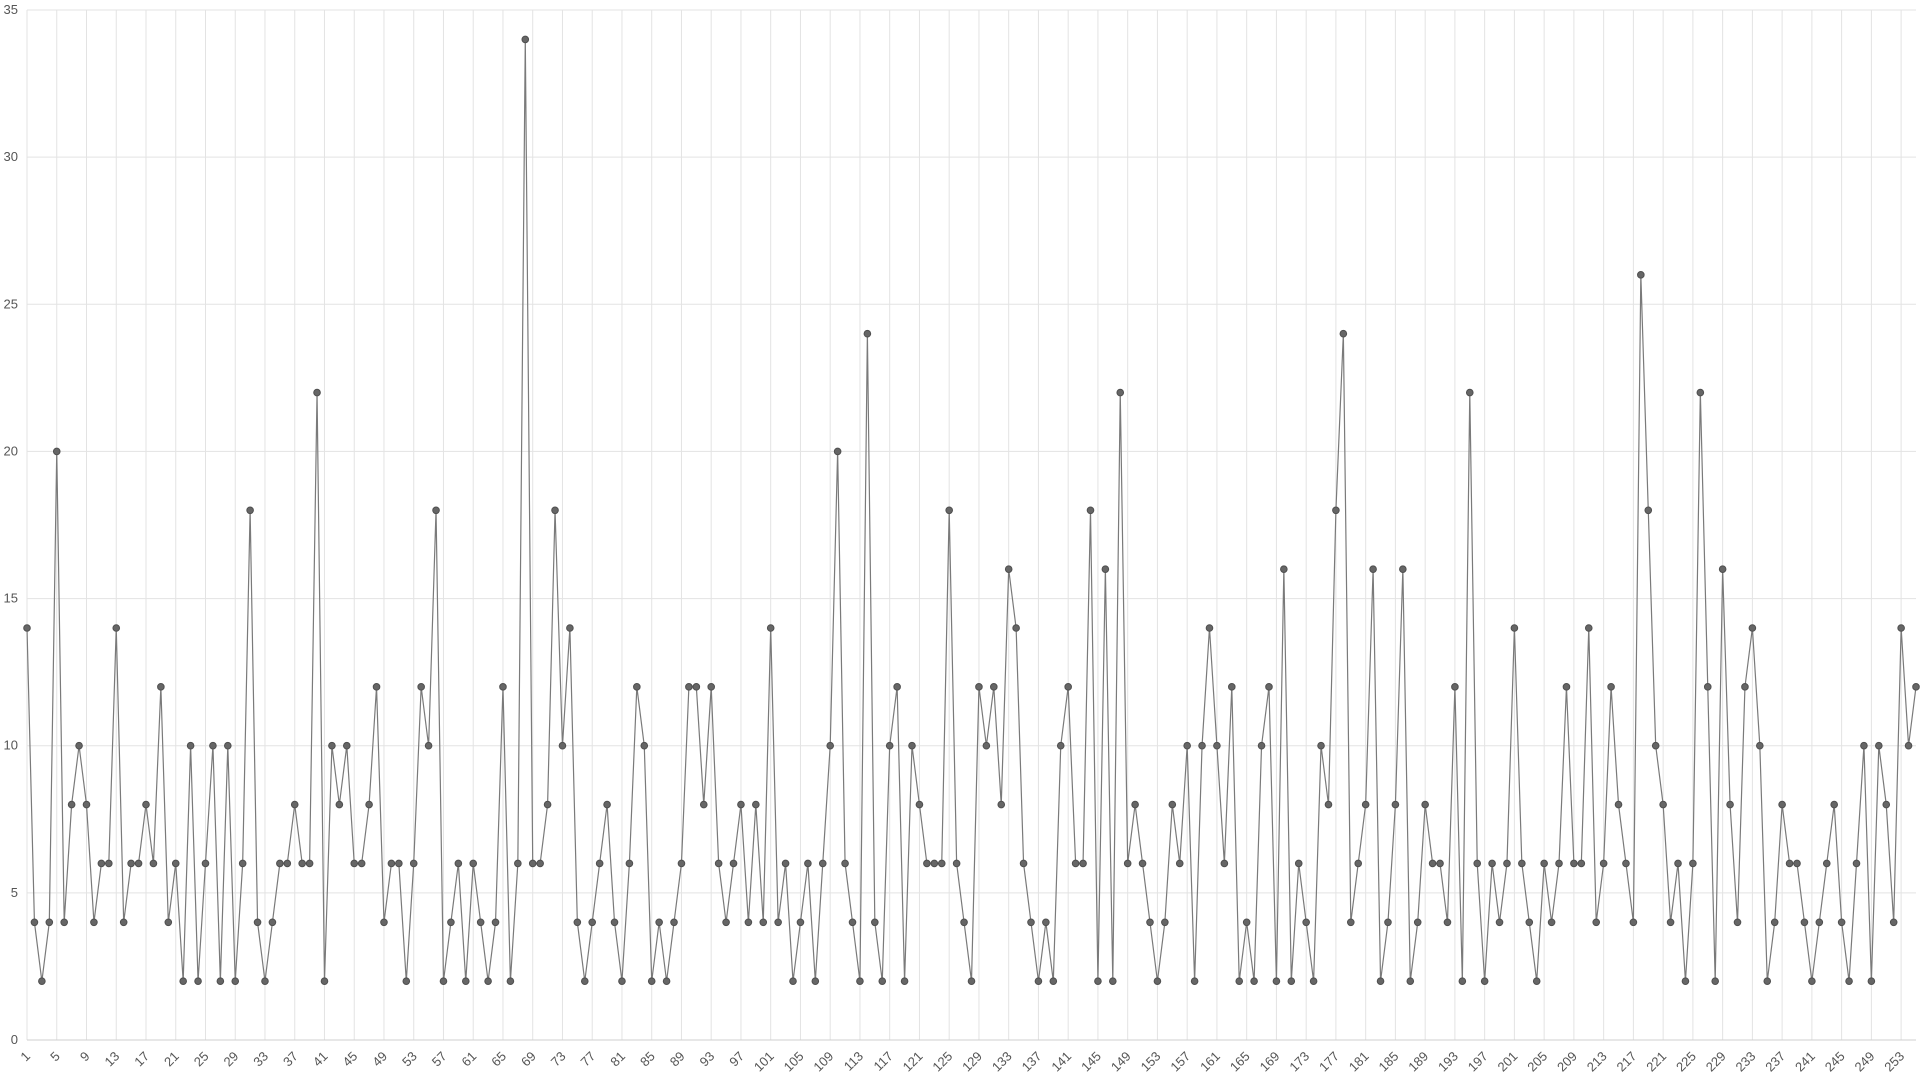 This screenshot has width=1920, height=1080. I want to click on x-tick-label: 49, so click(379, 1059).